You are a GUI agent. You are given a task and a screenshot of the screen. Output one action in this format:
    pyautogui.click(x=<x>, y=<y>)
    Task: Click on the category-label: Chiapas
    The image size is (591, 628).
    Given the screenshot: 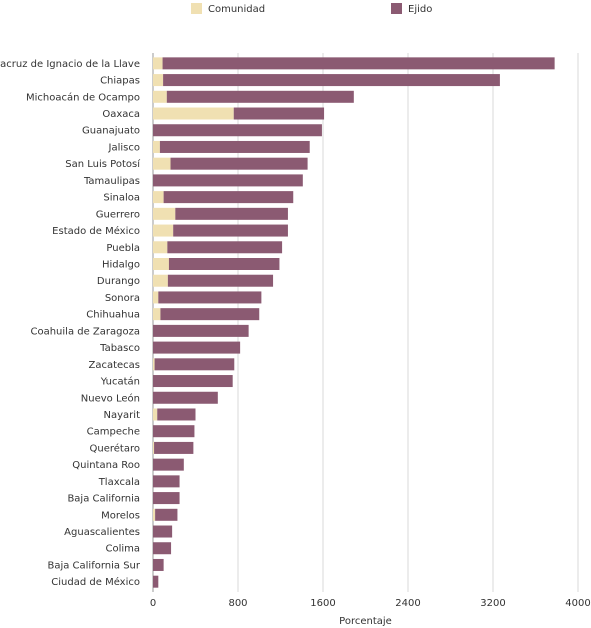 What is the action you would take?
    pyautogui.click(x=120, y=81)
    